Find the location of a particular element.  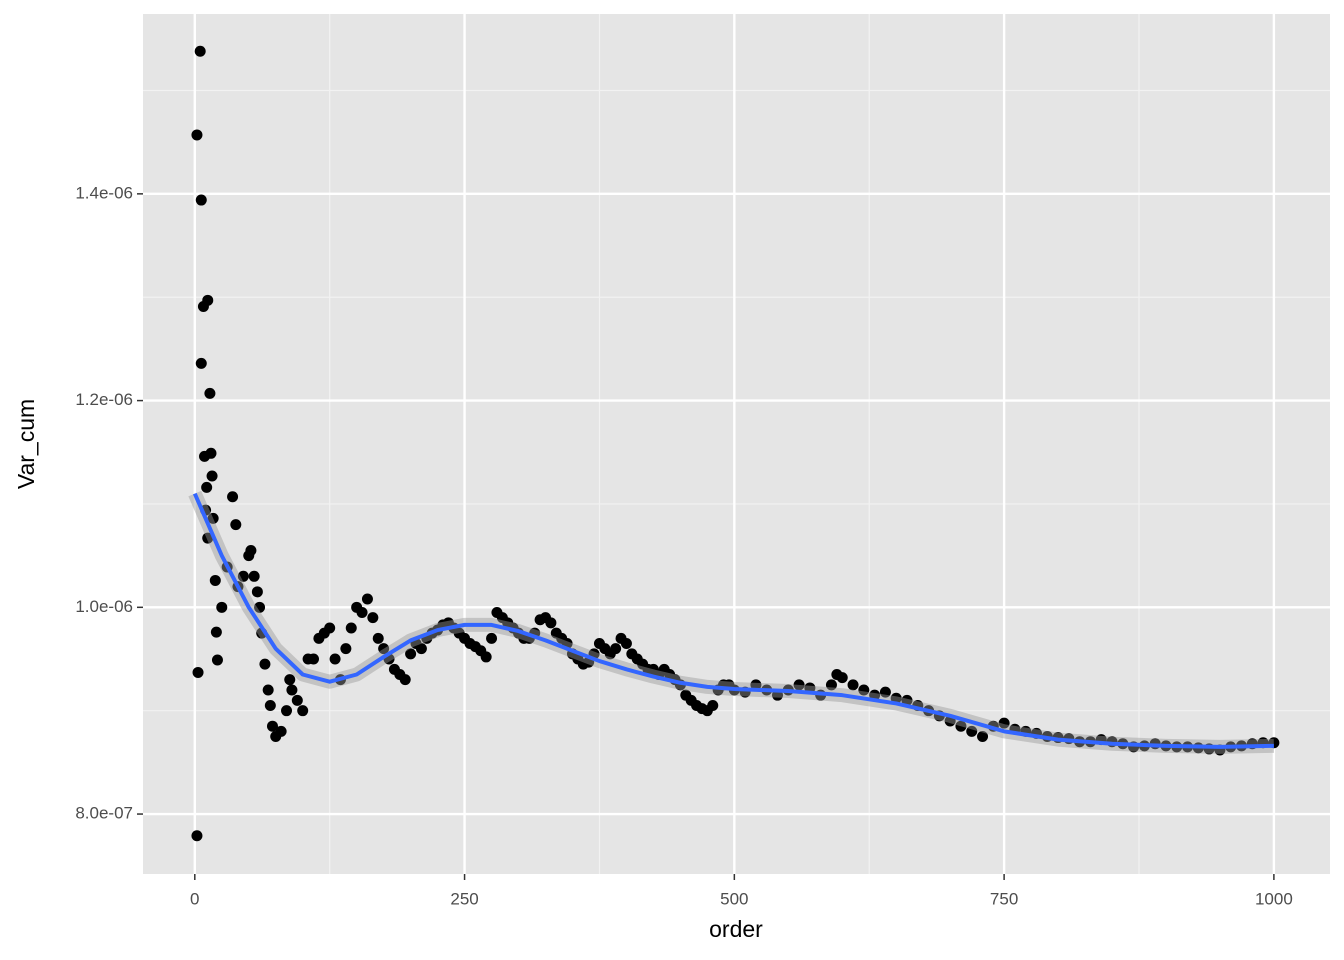

y-tick-label: 1.4e-06 is located at coordinates (104, 192).